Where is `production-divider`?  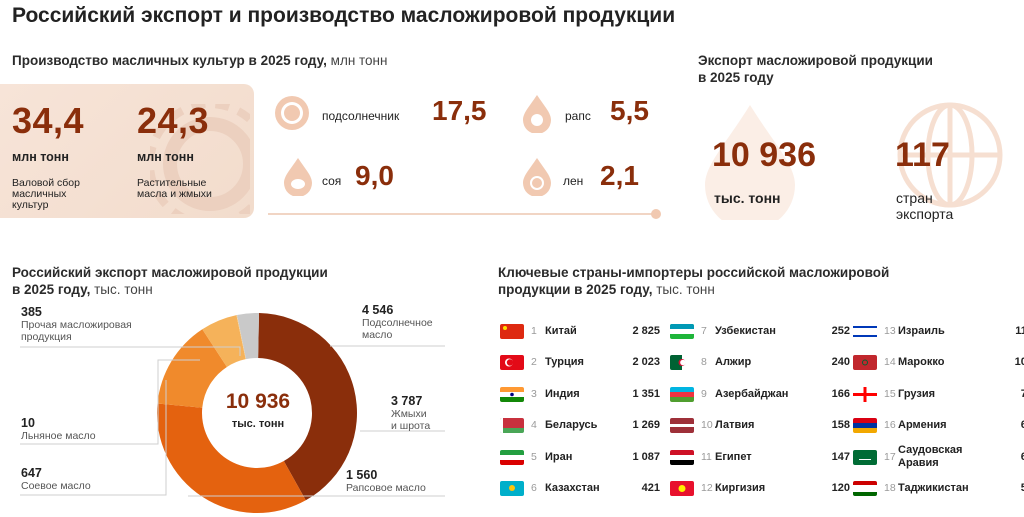 production-divider is located at coordinates (463, 214).